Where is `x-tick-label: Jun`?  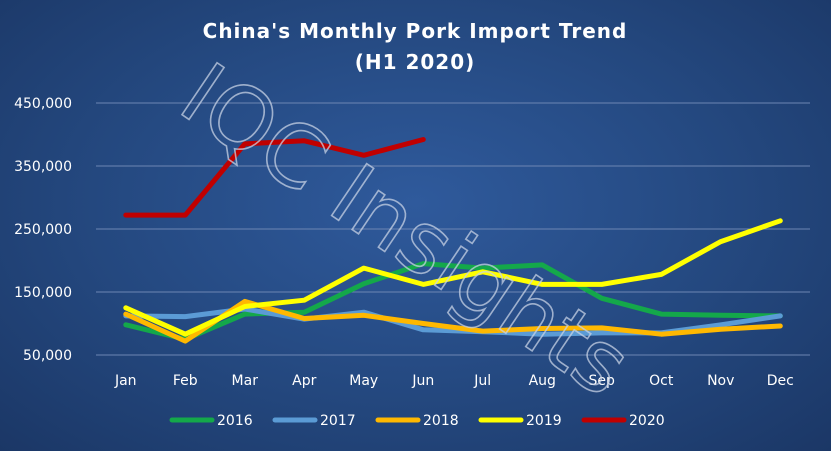 x-tick-label: Jun is located at coordinates (422, 381).